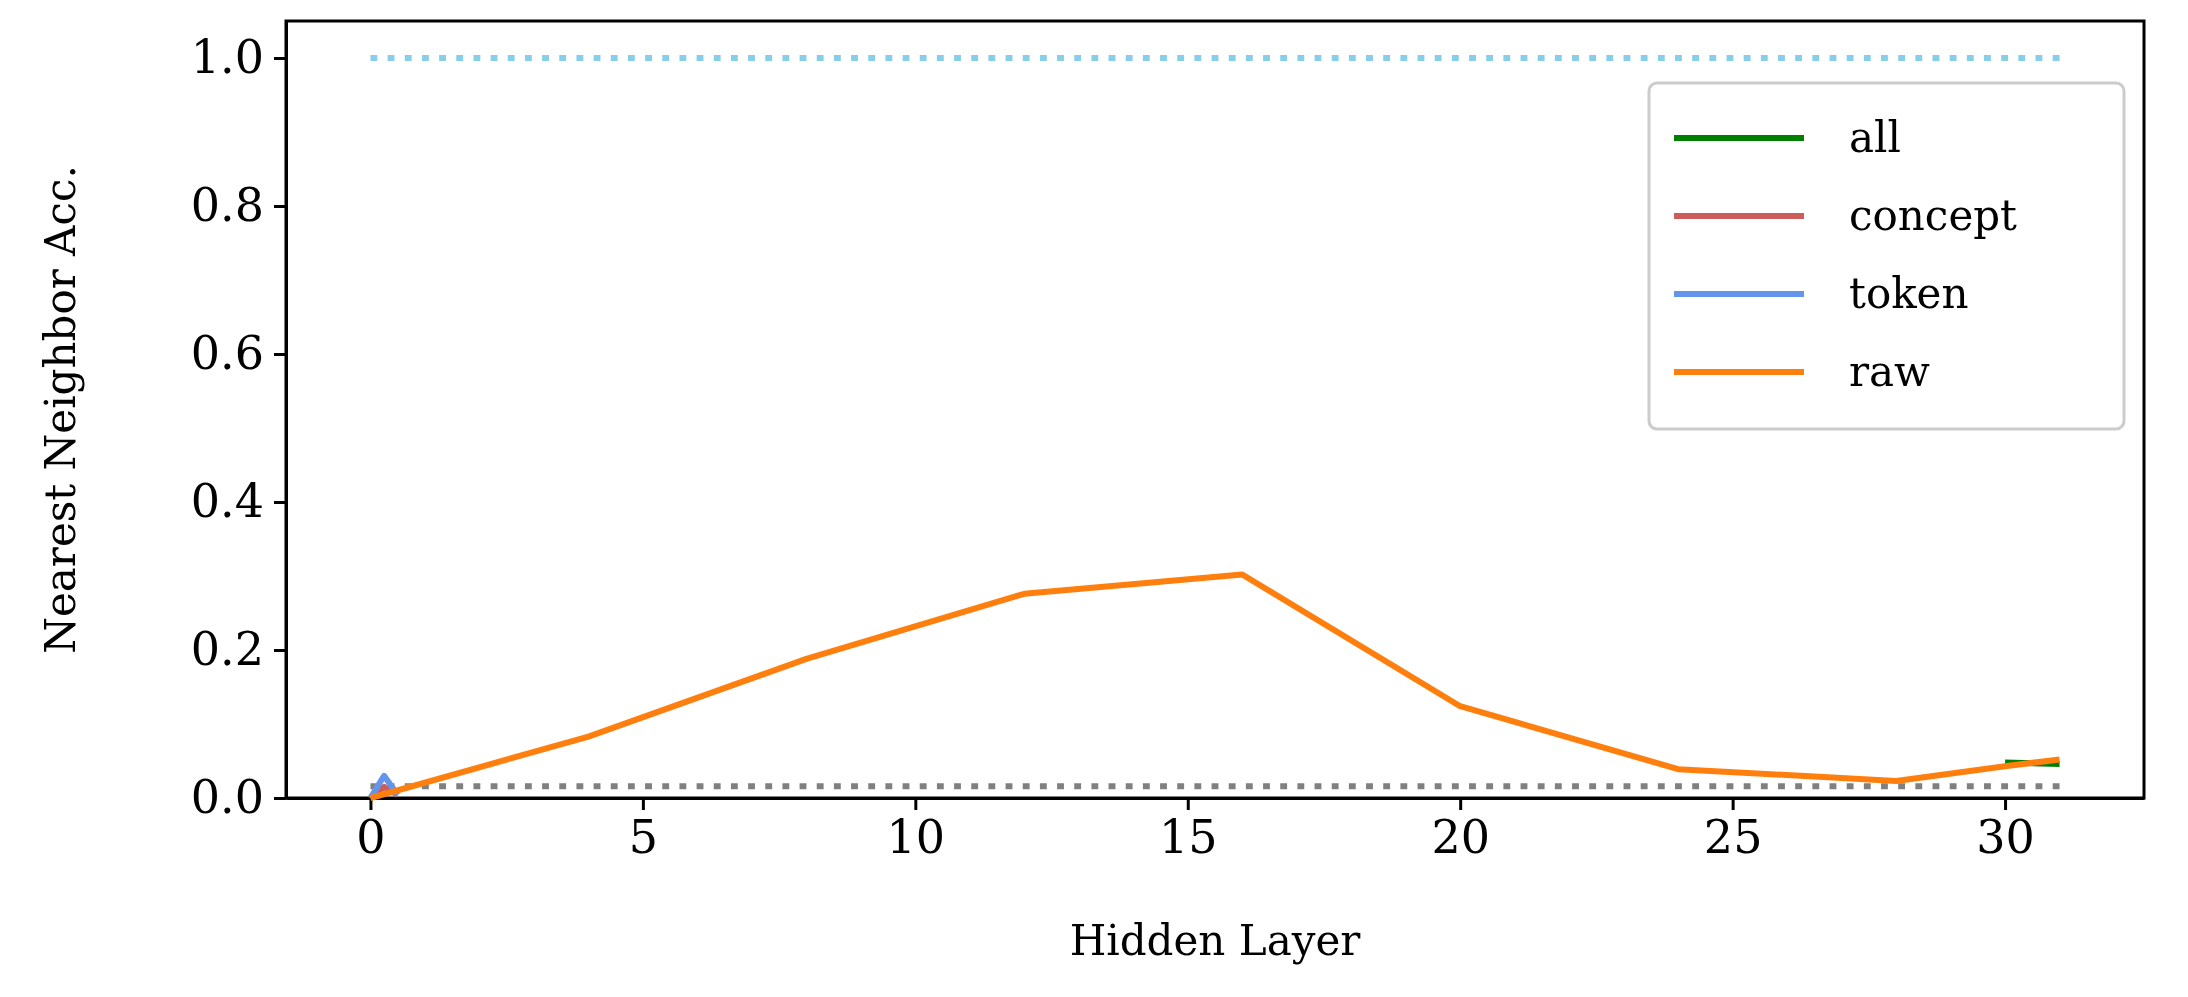 The height and width of the screenshot is (997, 2188). Describe the element at coordinates (1733, 836) in the screenshot. I see `x-tick-label: 25` at that location.